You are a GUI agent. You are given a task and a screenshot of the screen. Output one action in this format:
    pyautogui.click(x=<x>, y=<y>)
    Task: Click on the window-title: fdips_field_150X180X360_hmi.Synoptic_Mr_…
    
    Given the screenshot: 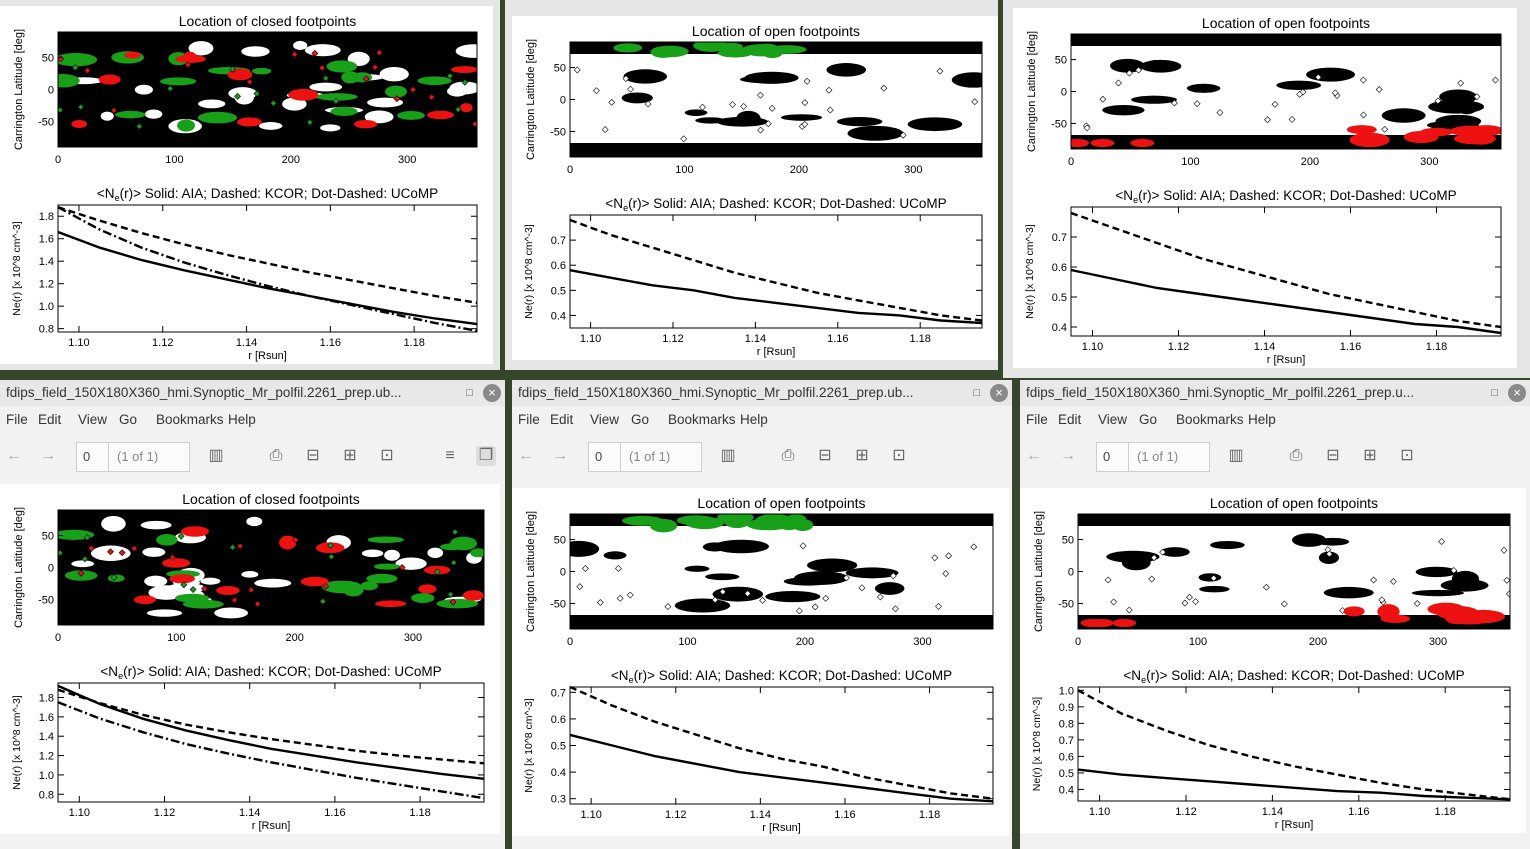 What is the action you would take?
    pyautogui.click(x=204, y=392)
    